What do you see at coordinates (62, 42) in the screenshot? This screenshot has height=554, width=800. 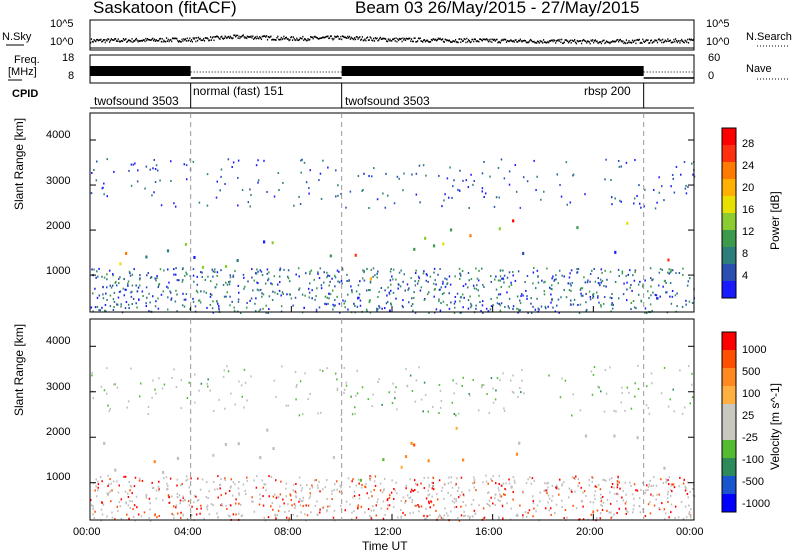 I see `nsky-tick-bottom: 10^0` at bounding box center [62, 42].